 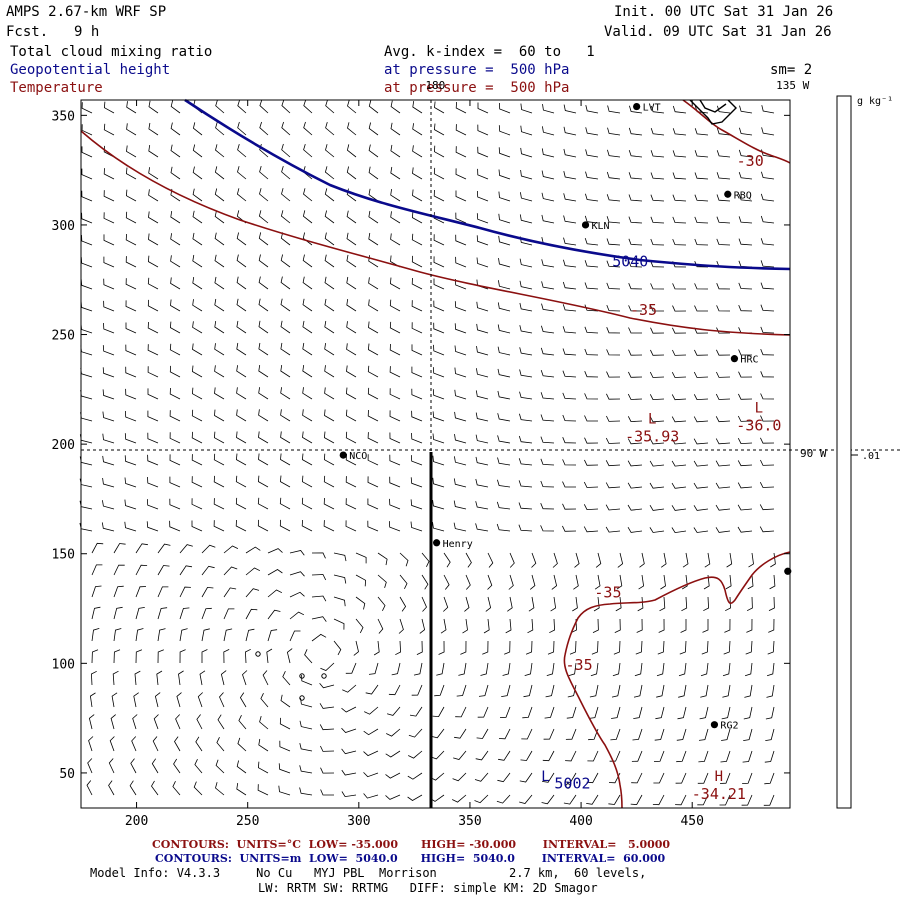 I want to click on contour-label: -35, so click(x=607, y=593).